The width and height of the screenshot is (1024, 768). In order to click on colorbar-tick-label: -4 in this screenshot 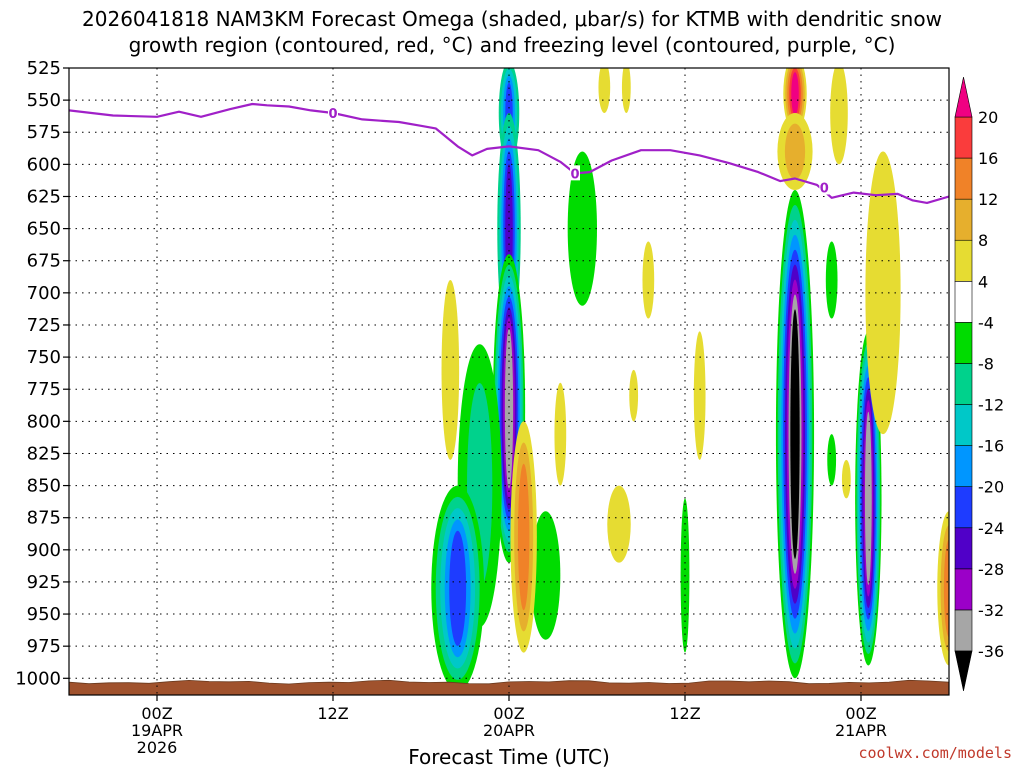, I will do `click(986, 322)`.